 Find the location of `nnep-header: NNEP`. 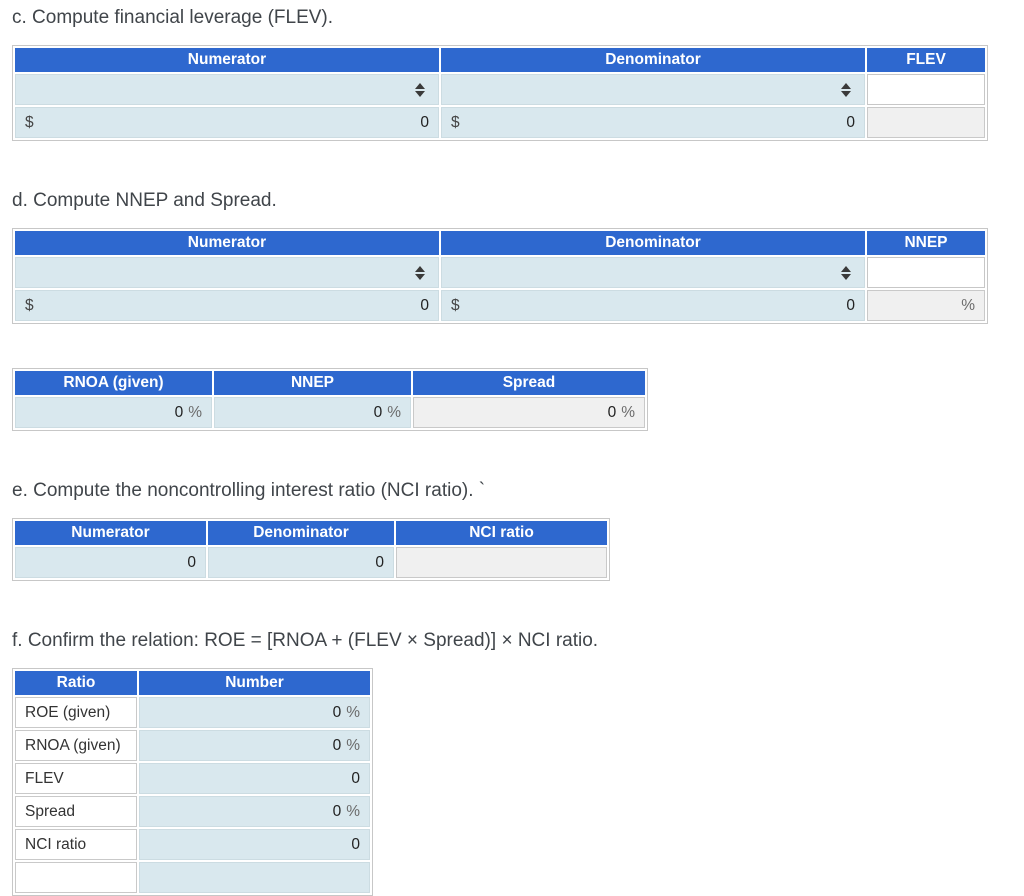

nnep-header: NNEP is located at coordinates (312, 383).